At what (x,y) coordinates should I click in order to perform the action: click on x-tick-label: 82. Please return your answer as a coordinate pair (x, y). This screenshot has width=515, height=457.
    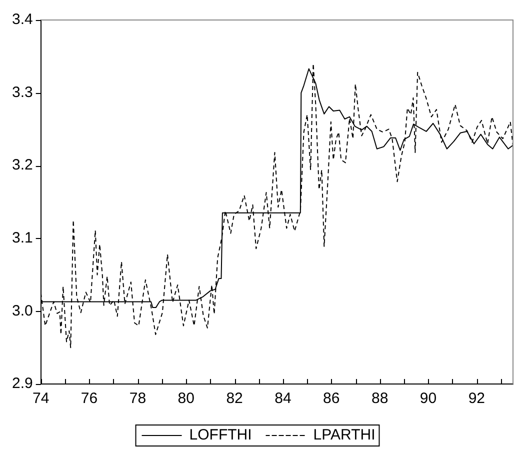
    Looking at the image, I should click on (234, 399).